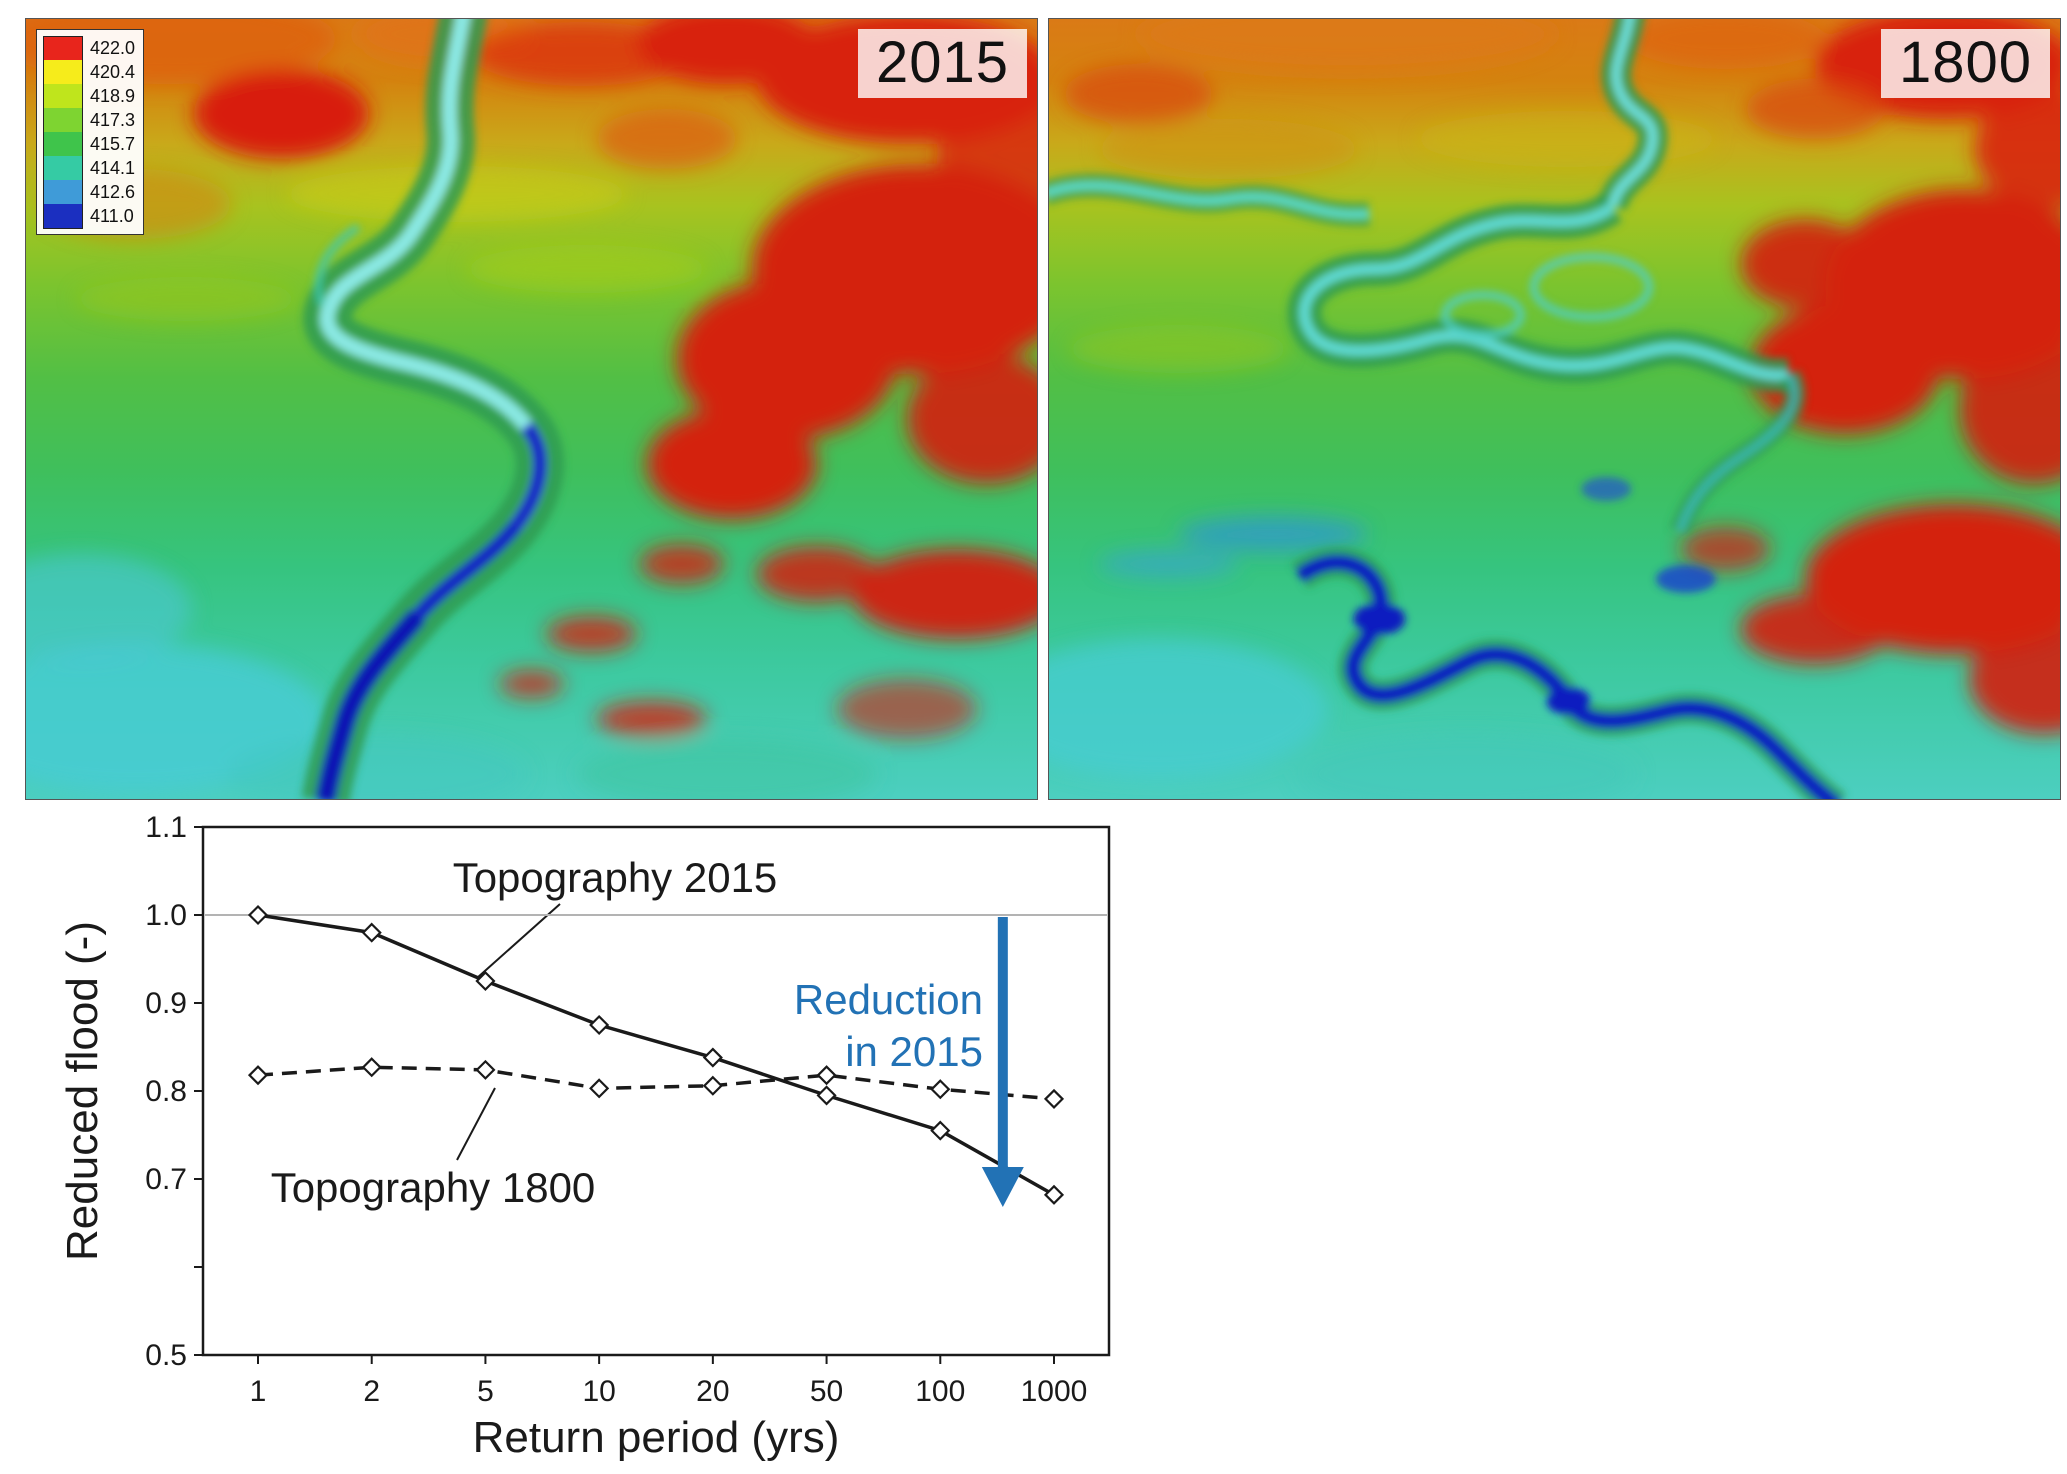 This screenshot has width=2067, height=1474. I want to click on elevation-legend: 422.0 420.4 418.9 417.3 415.7 414.1 412.6 411.0, so click(90, 132).